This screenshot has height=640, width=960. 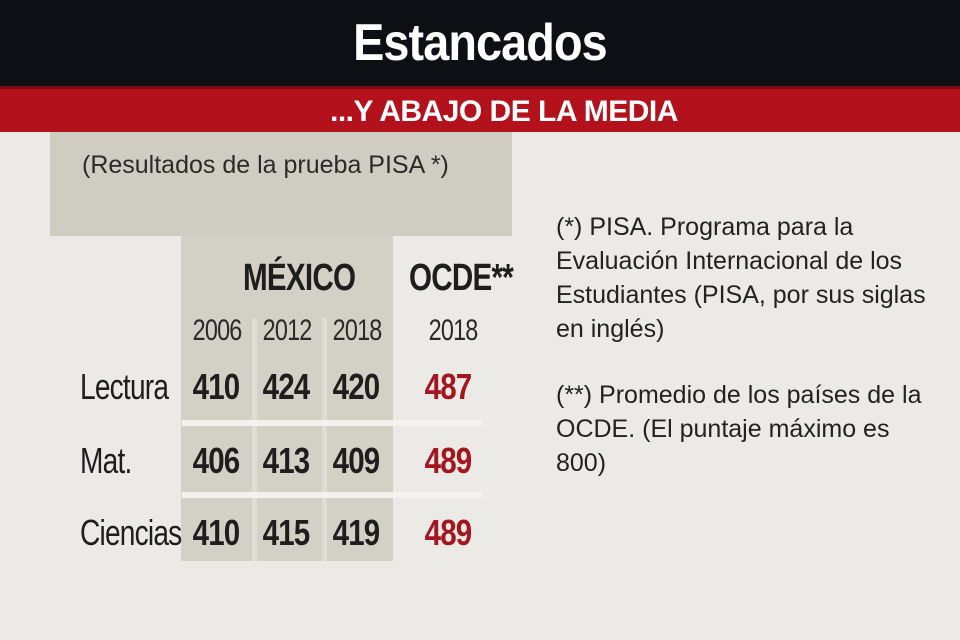 What do you see at coordinates (217, 330) in the screenshot?
I see `year-label: 2006` at bounding box center [217, 330].